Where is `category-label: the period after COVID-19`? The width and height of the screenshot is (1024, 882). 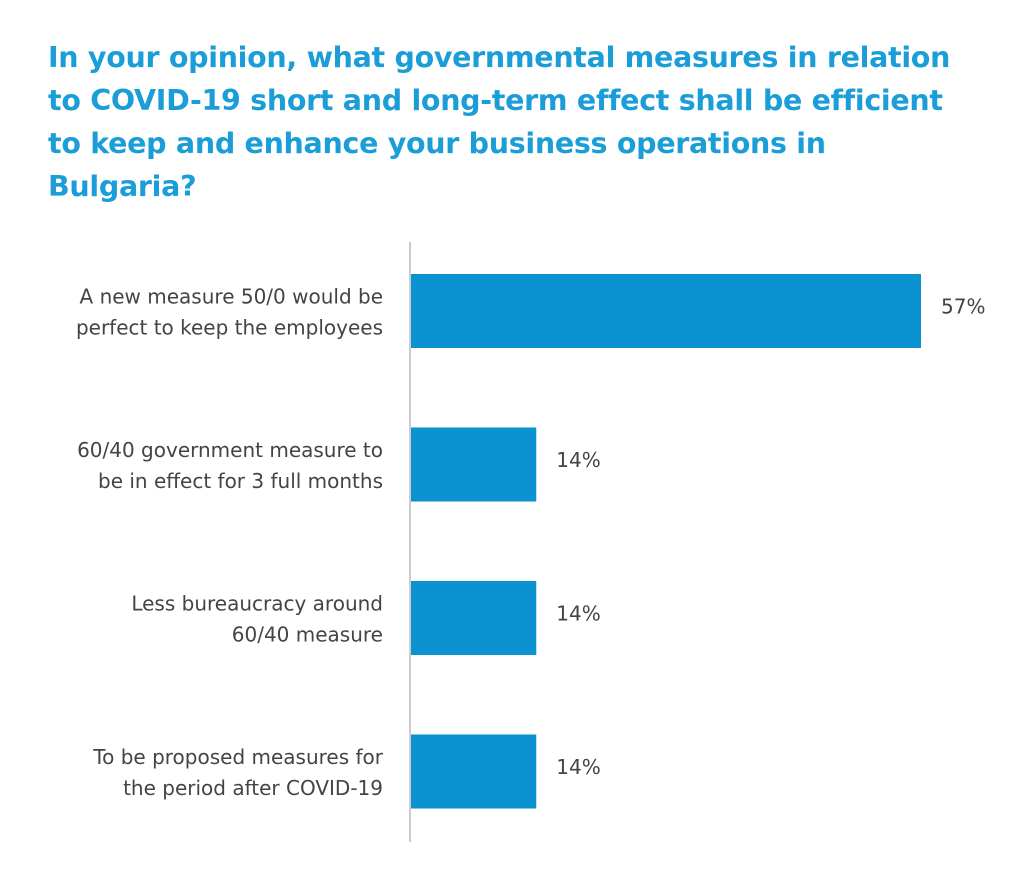
category-label: the period after COVID-19 is located at coordinates (253, 788).